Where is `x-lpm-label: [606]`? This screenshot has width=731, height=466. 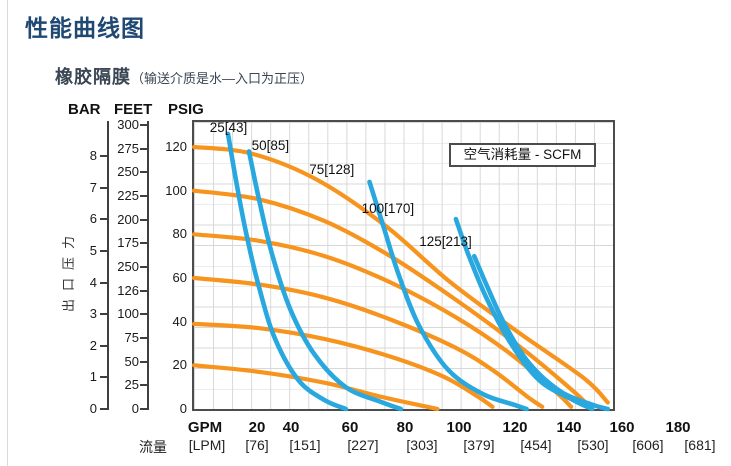
x-lpm-label: [606] is located at coordinates (648, 445).